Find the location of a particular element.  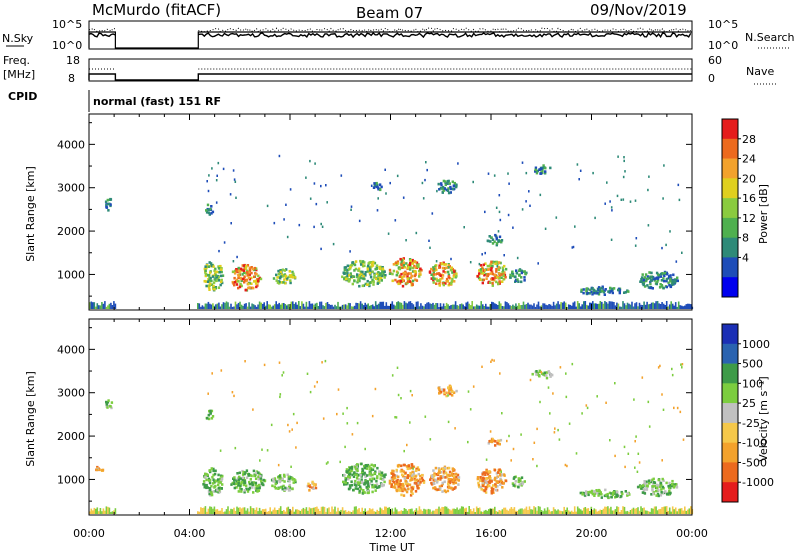

colorbar-swatch is located at coordinates (730, 472).